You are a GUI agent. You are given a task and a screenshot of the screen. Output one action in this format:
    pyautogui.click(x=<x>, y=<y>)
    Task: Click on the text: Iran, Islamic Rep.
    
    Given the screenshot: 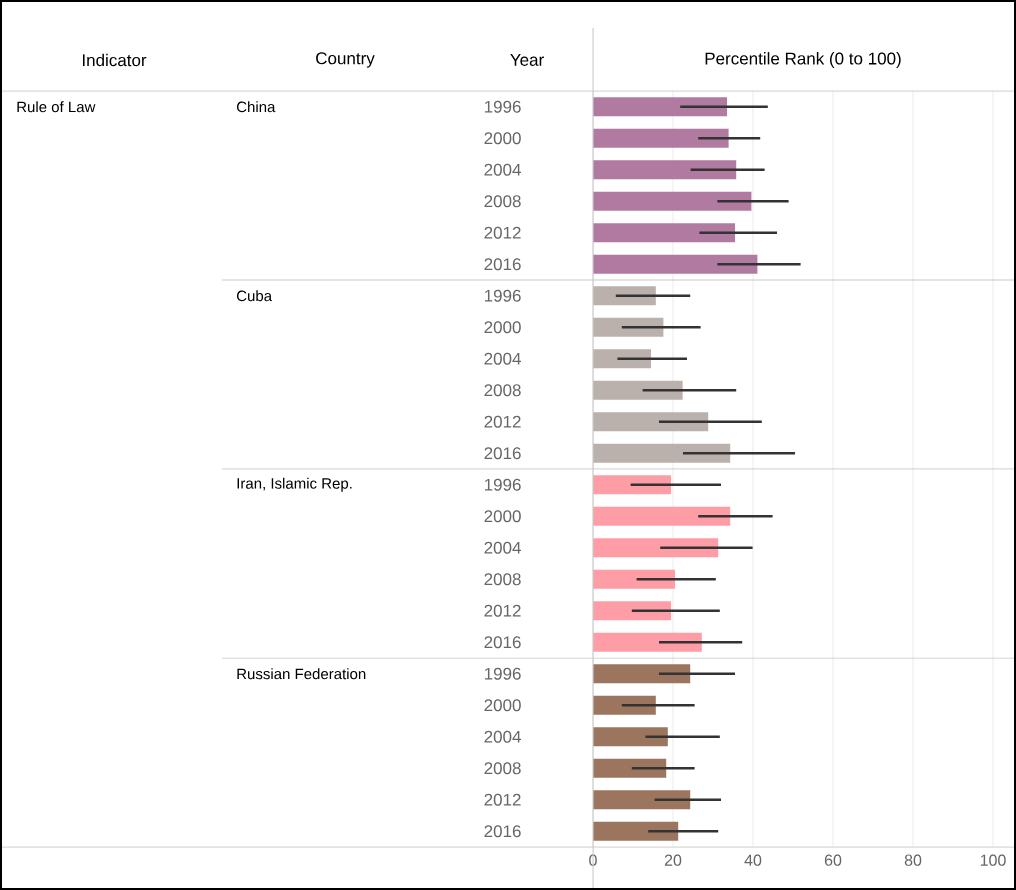 What is the action you would take?
    pyautogui.click(x=294, y=484)
    